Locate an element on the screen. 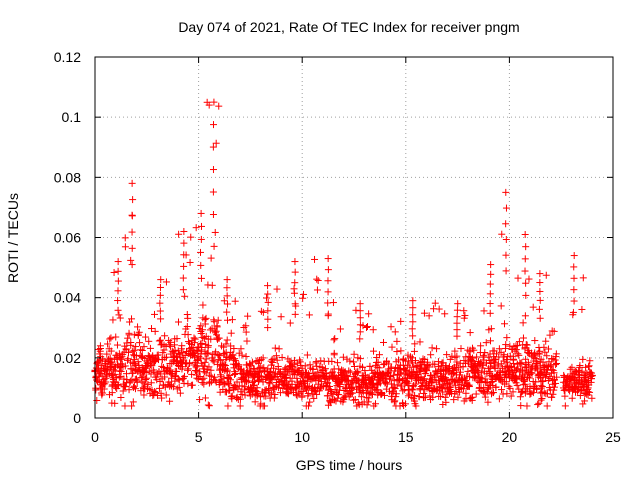 The width and height of the screenshot is (640, 480). y-tick-label: 0.02 is located at coordinates (67, 358).